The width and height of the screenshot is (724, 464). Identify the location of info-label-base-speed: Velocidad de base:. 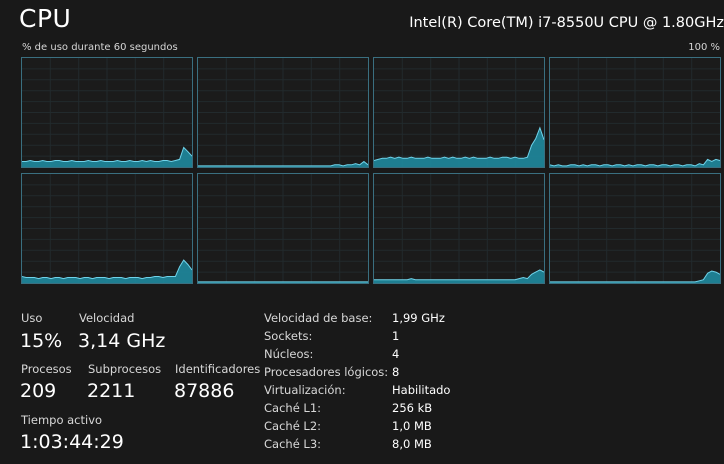
(318, 318).